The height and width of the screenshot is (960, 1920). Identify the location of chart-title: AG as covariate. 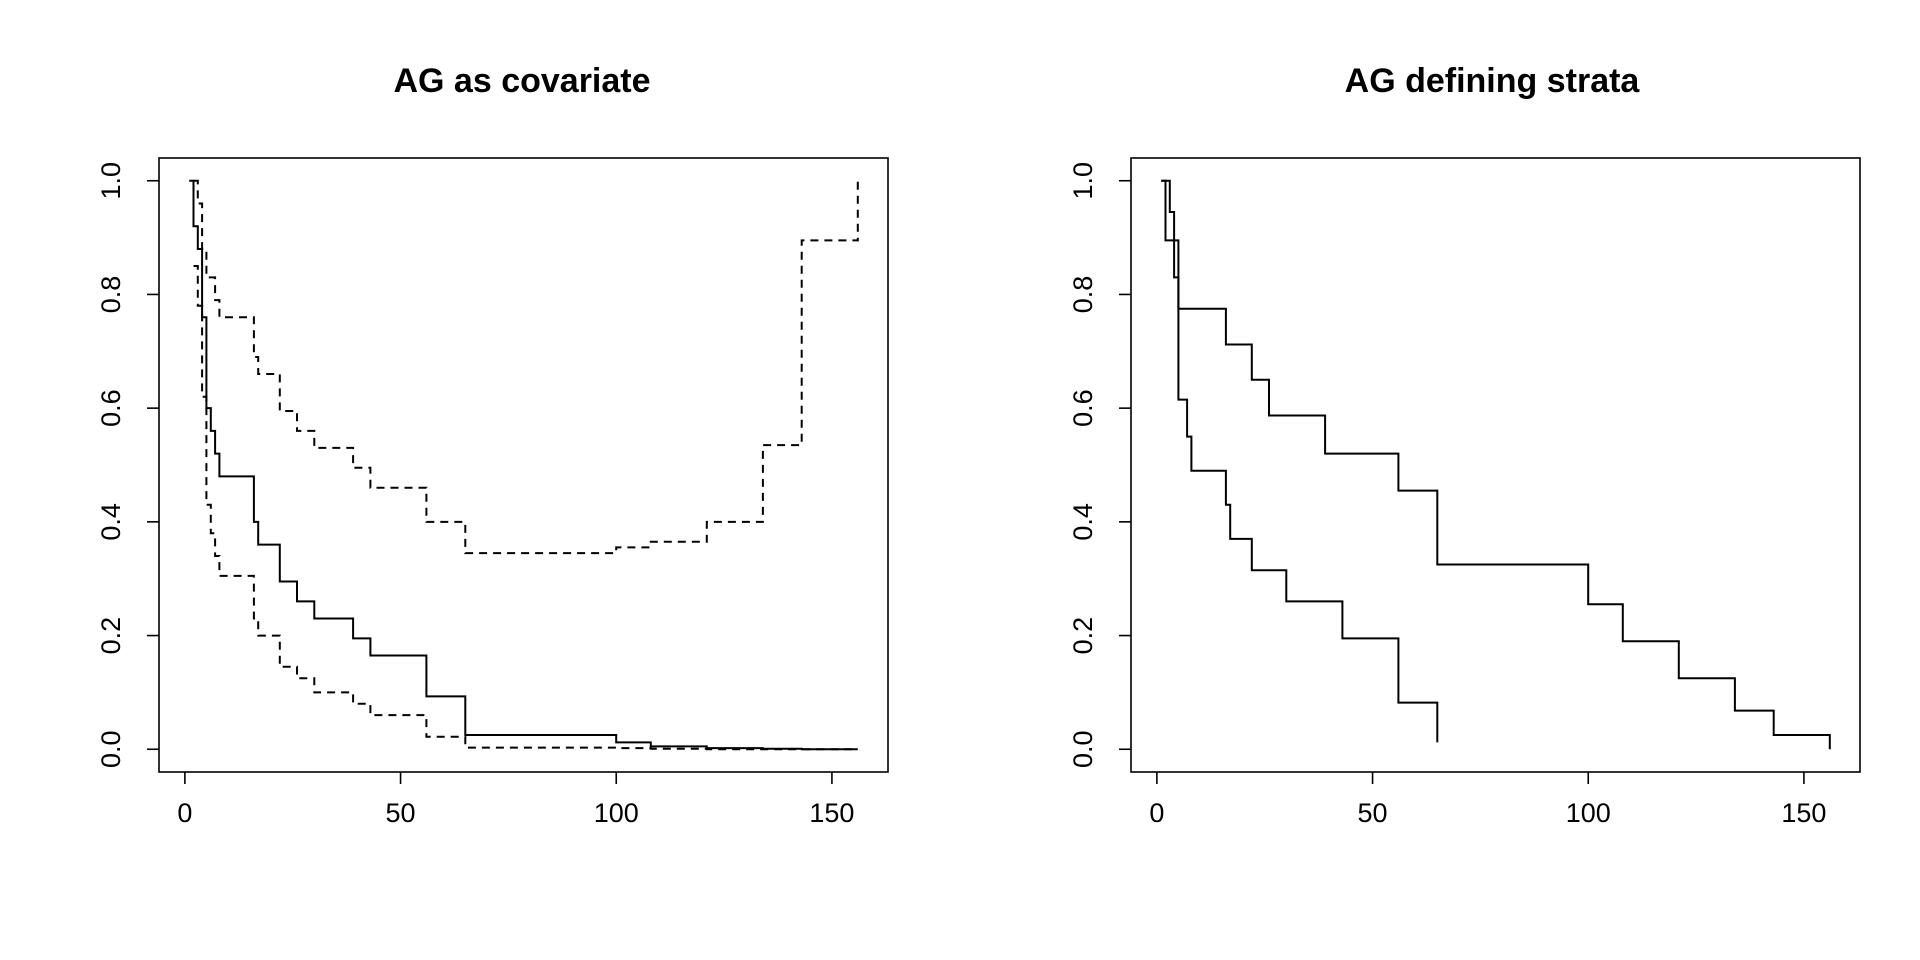
(521, 81).